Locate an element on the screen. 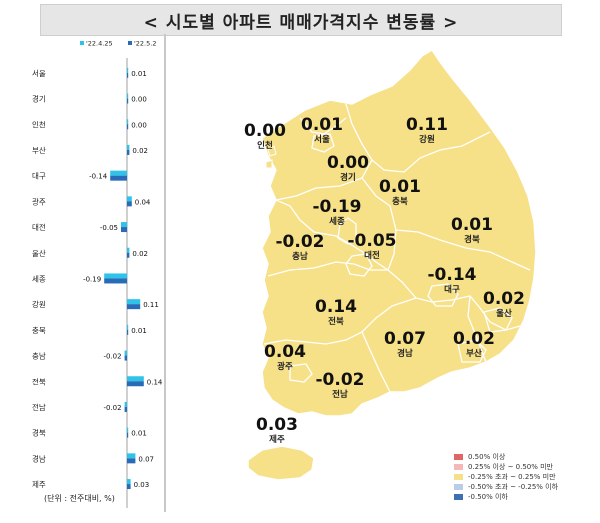 The height and width of the screenshot is (523, 600). legend-item: -0.50% 이하 is located at coordinates (527, 497).